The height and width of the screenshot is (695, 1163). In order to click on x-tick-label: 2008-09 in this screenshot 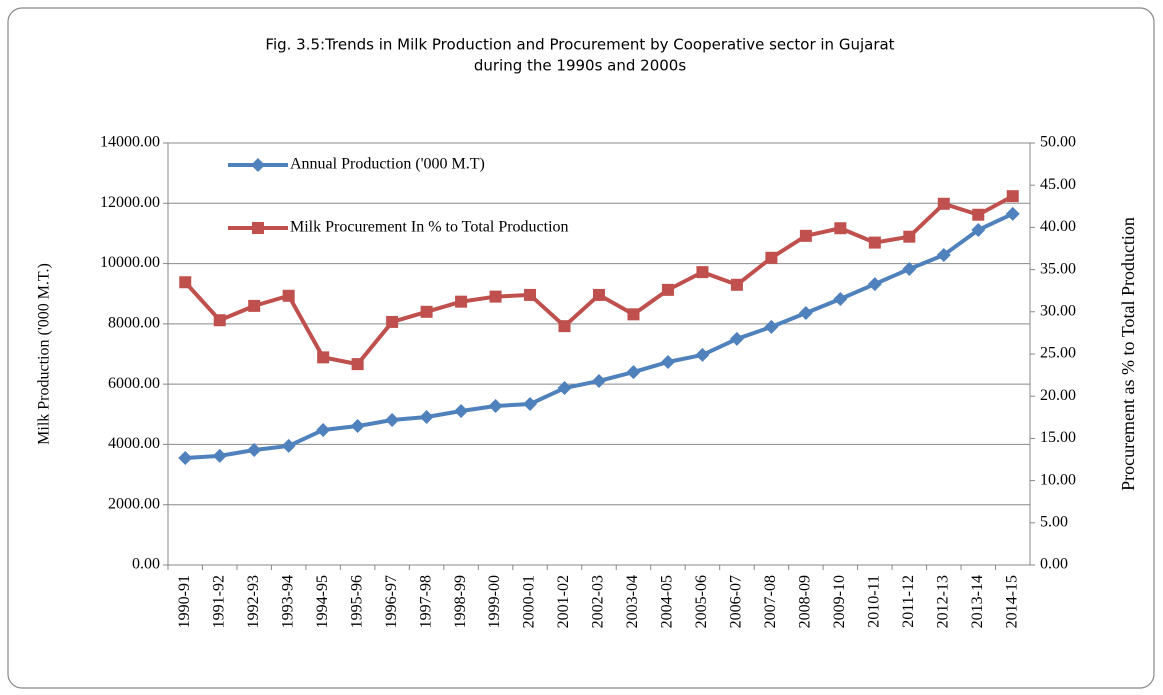, I will do `click(805, 601)`.